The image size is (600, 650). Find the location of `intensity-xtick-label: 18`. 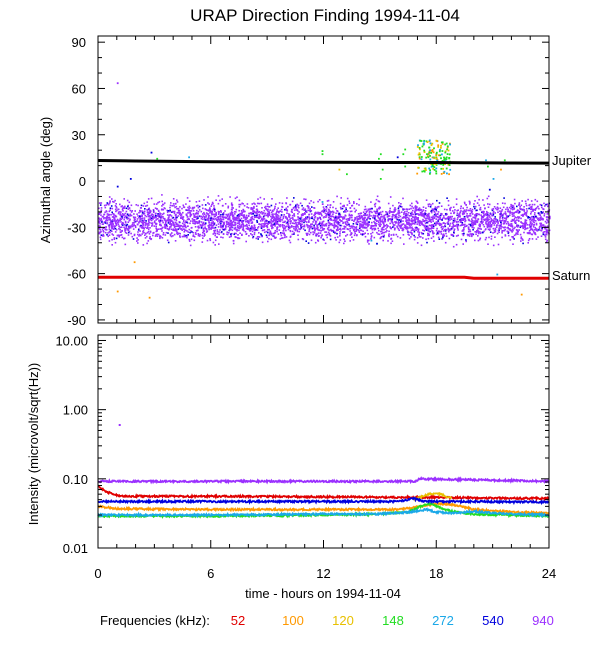

intensity-xtick-label: 18 is located at coordinates (436, 573).